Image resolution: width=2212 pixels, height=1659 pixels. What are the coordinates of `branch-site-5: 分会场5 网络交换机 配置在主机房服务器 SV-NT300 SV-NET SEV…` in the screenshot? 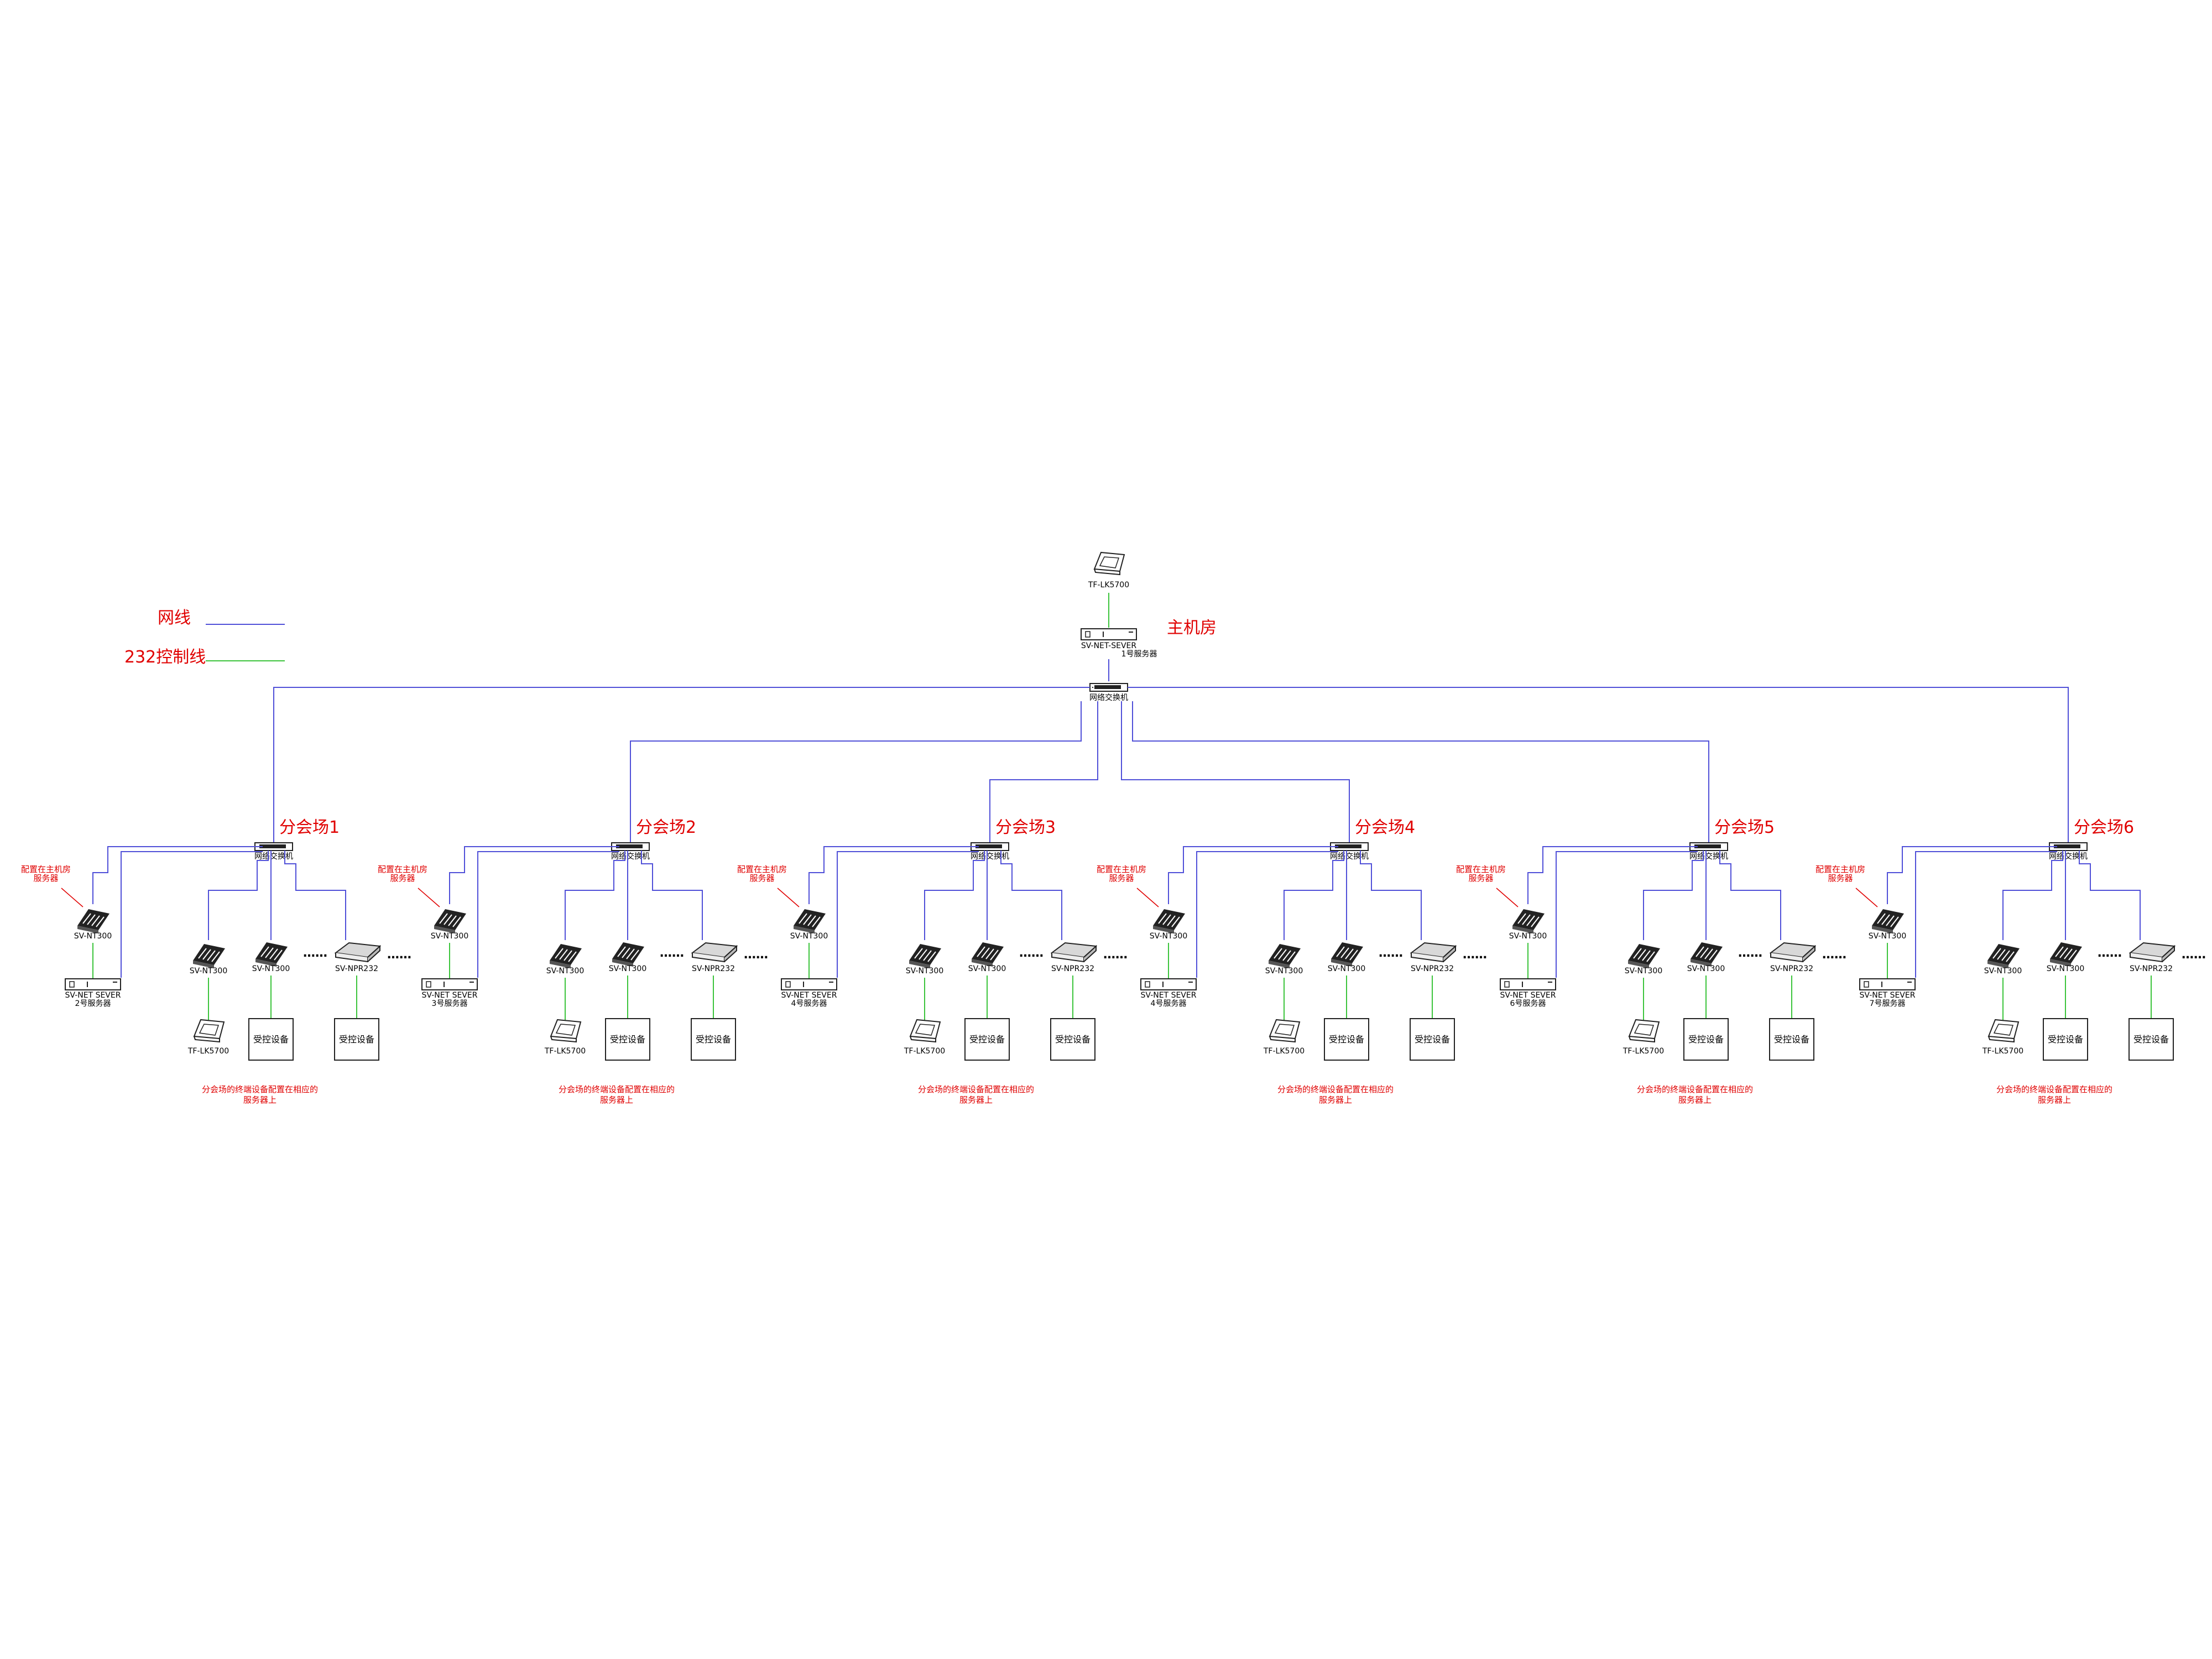 It's located at (1651, 962).